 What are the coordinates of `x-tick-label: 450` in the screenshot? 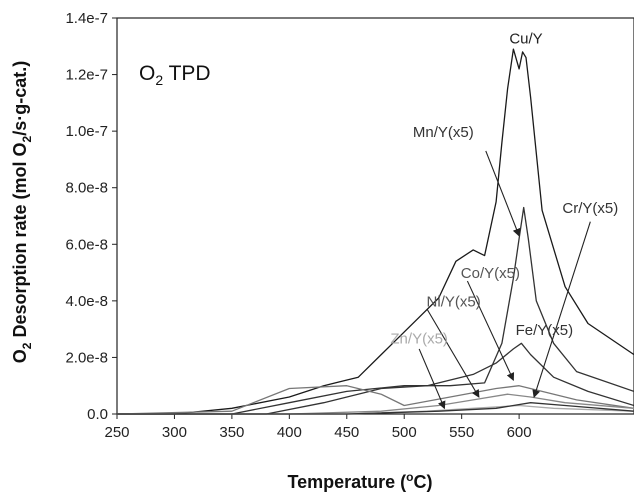 It's located at (346, 432).